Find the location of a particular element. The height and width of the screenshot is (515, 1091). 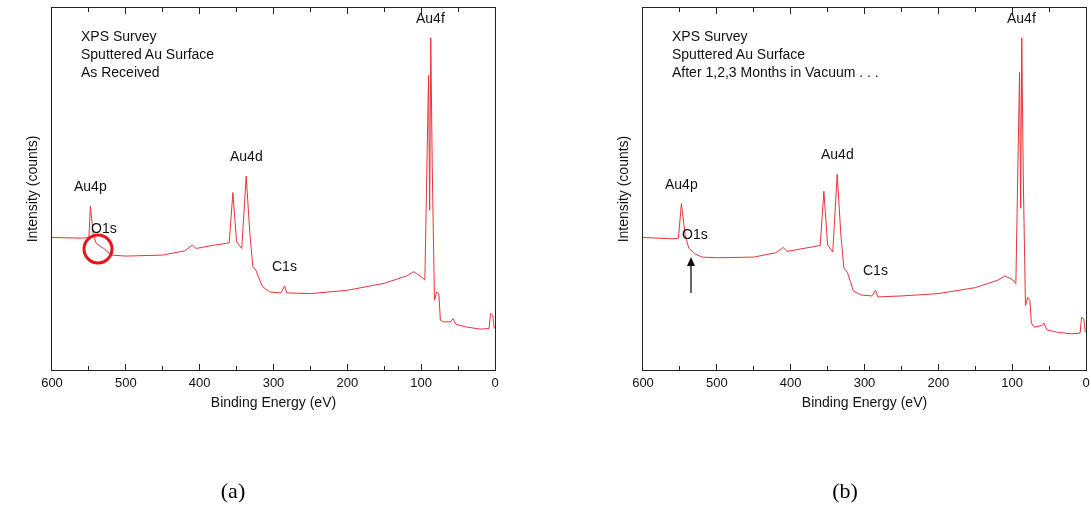

annotation: After 1,2,3 Months in Vacuum . . . is located at coordinates (775, 72).